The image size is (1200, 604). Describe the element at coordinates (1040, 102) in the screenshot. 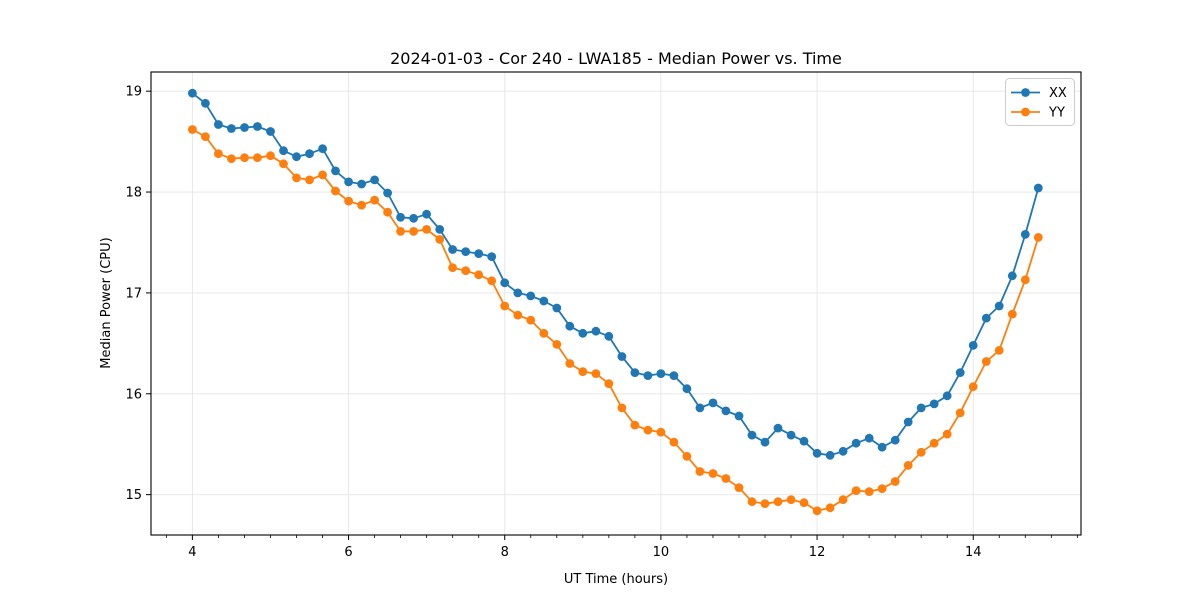

I see `legend: XX YY` at that location.